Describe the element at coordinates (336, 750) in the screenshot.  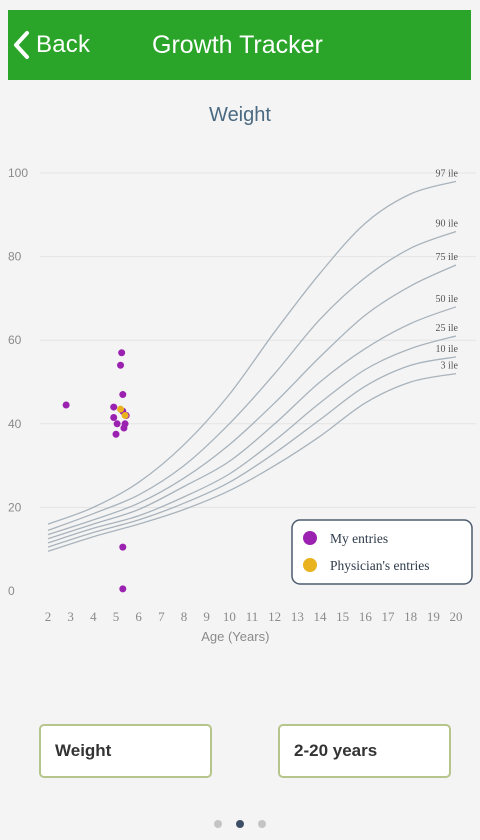
I see `age-range-selector-label: 2-20 years` at that location.